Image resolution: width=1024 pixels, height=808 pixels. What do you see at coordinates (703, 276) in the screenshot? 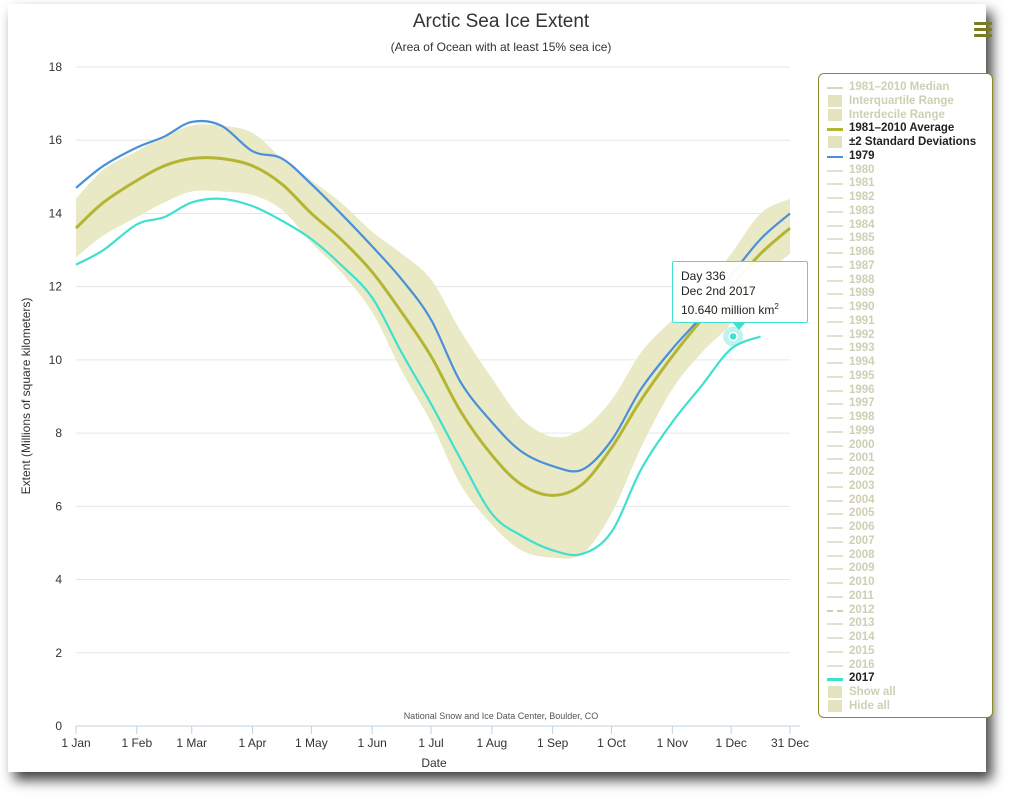
I see `tooltip-day: Day 336` at bounding box center [703, 276].